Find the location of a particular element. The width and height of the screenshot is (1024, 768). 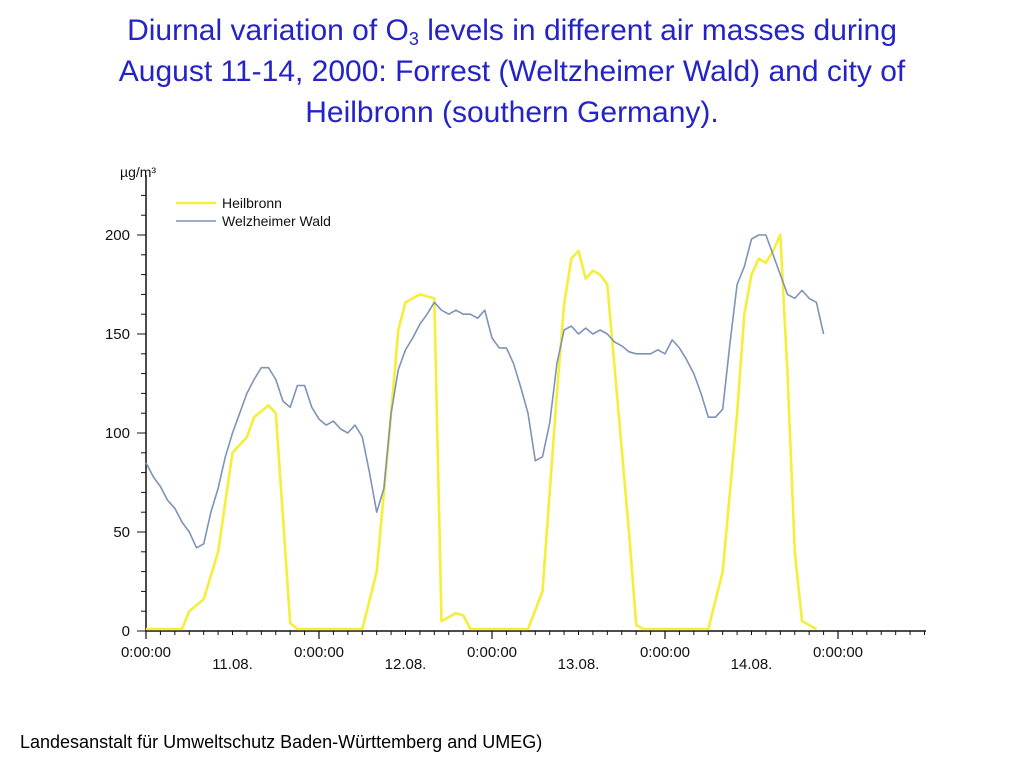

x-date-label: 12.08. is located at coordinates (406, 664).